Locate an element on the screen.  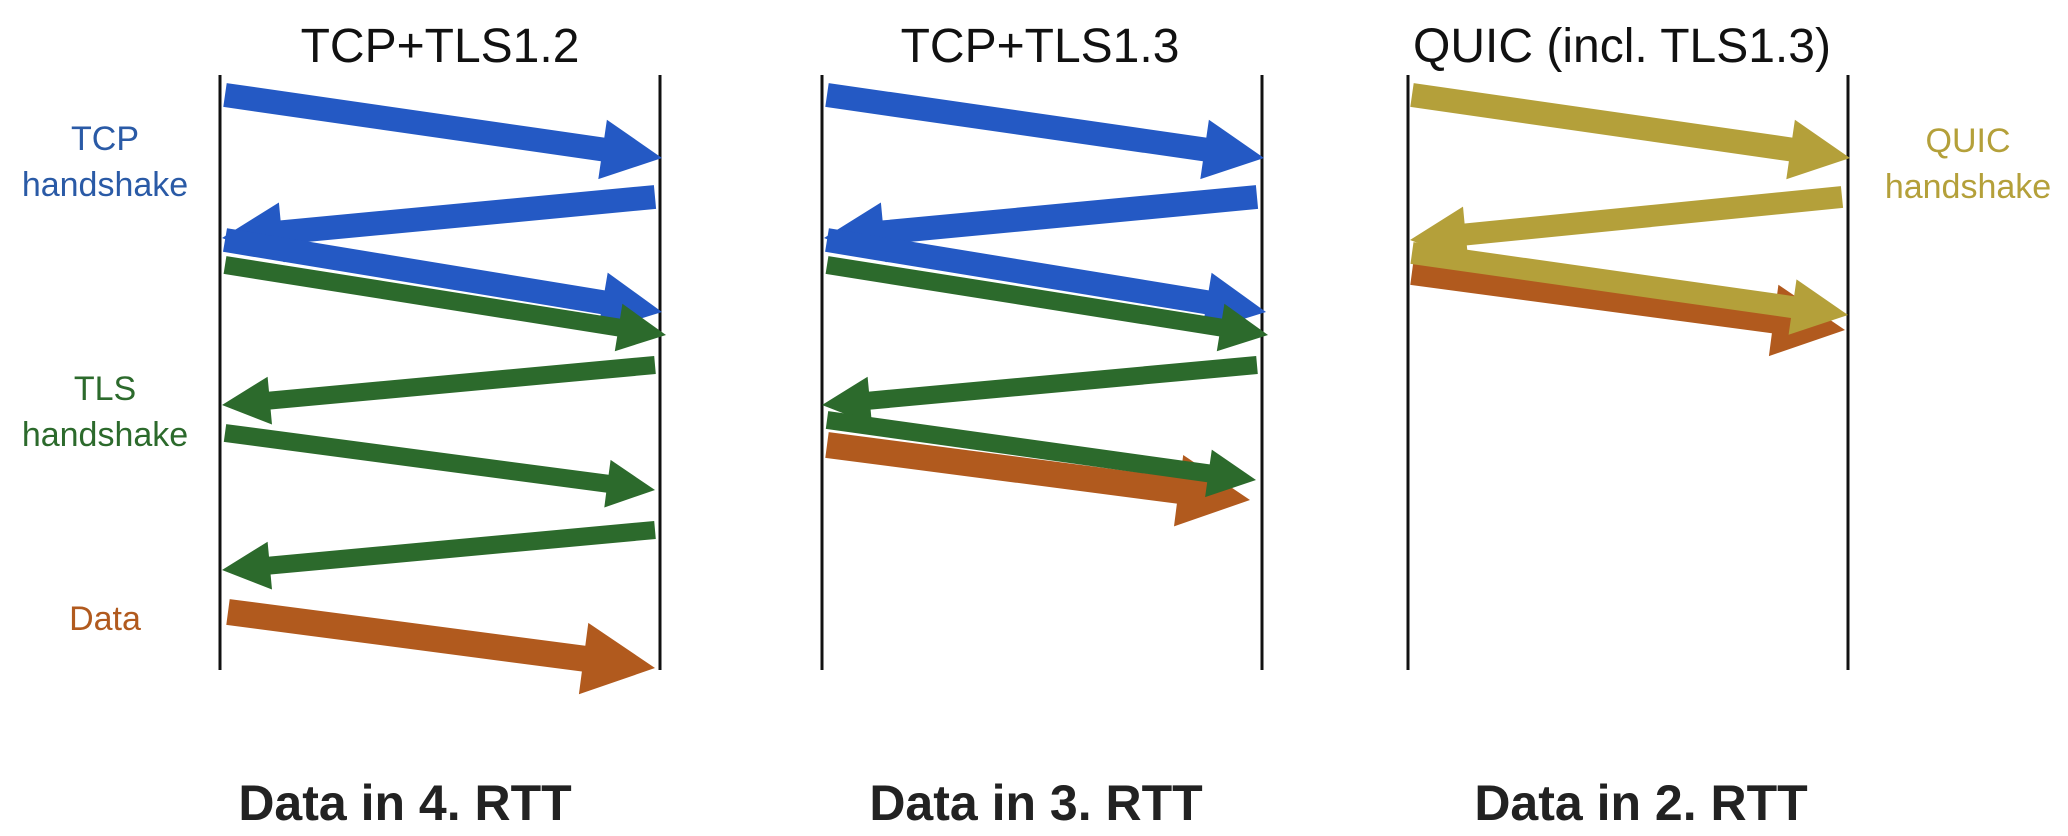
arrow-col1-msg1-tcp-right is located at coordinates (443, 131).